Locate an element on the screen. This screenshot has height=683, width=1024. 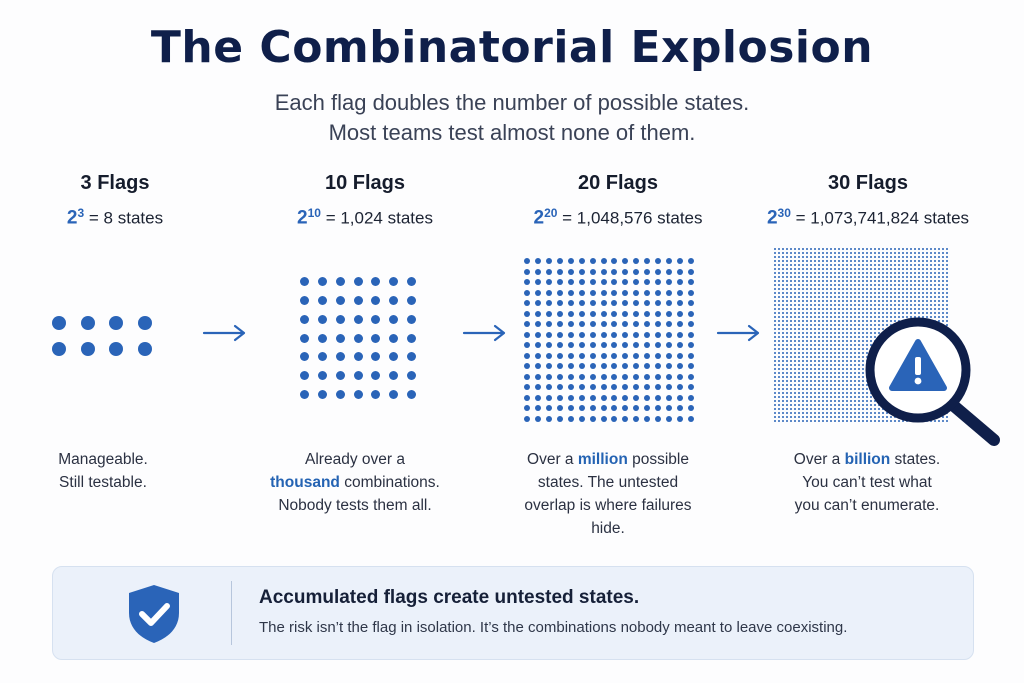
description-text: Over a is located at coordinates (552, 459).